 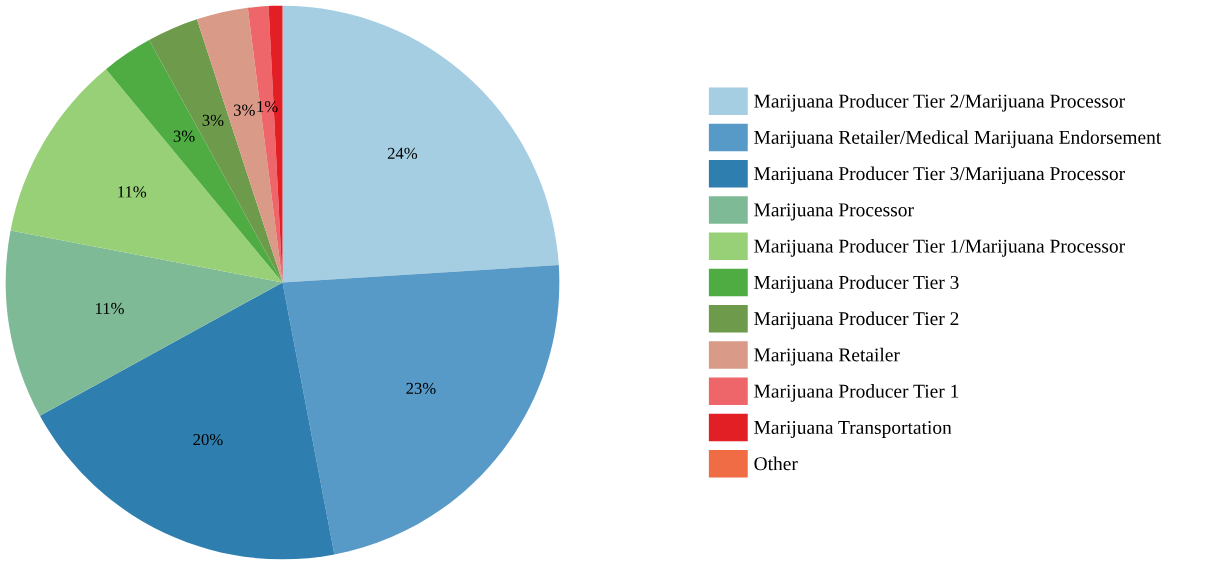 What do you see at coordinates (856, 393) in the screenshot?
I see `legend-label: Marijuana Producer Tier 1` at bounding box center [856, 393].